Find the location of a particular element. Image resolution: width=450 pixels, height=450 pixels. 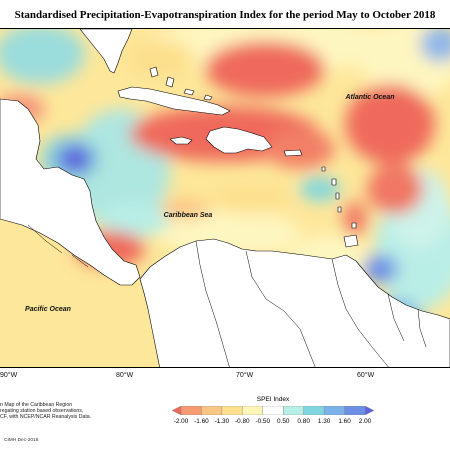

legend-tick-label: 2.00 is located at coordinates (365, 421).